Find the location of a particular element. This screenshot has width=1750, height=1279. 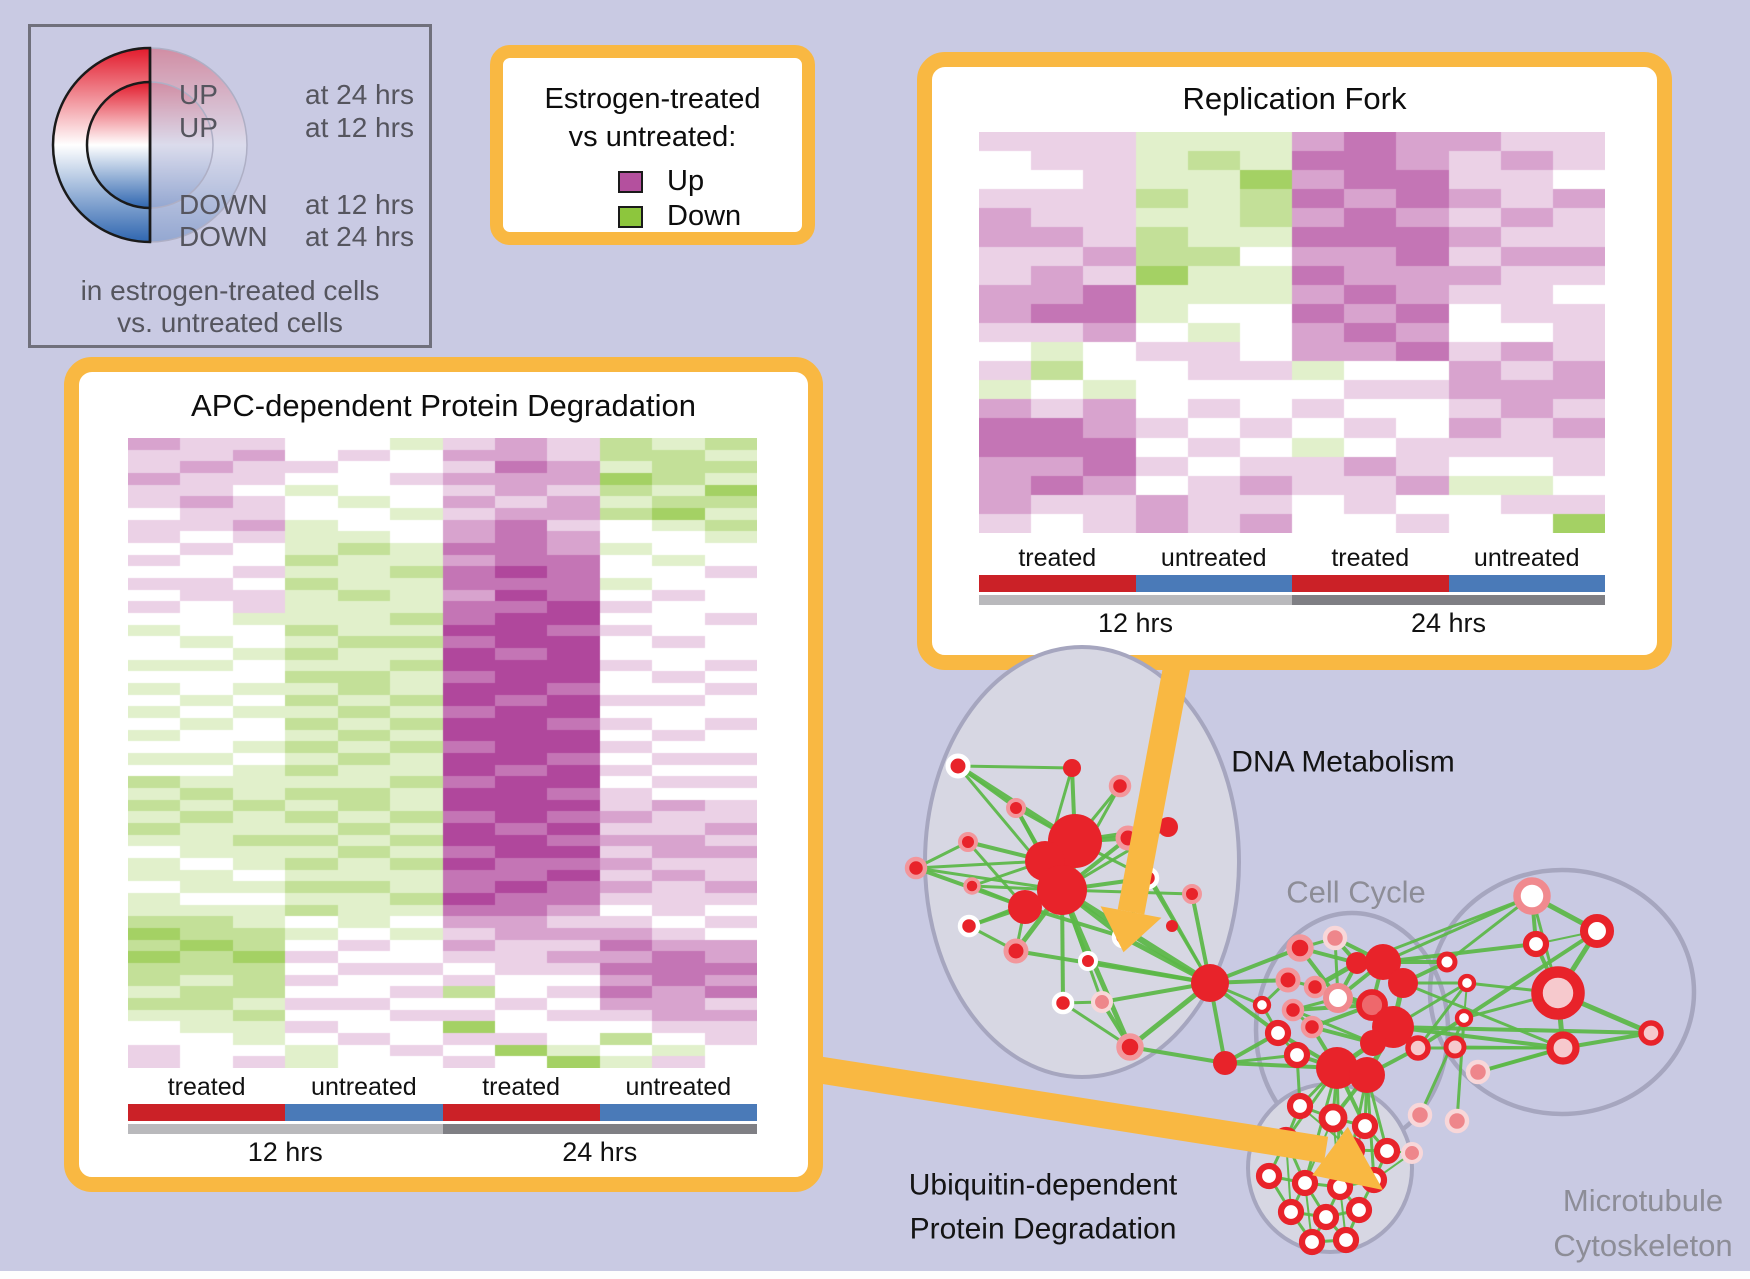

ring-left-solid is located at coordinates (101, 145).